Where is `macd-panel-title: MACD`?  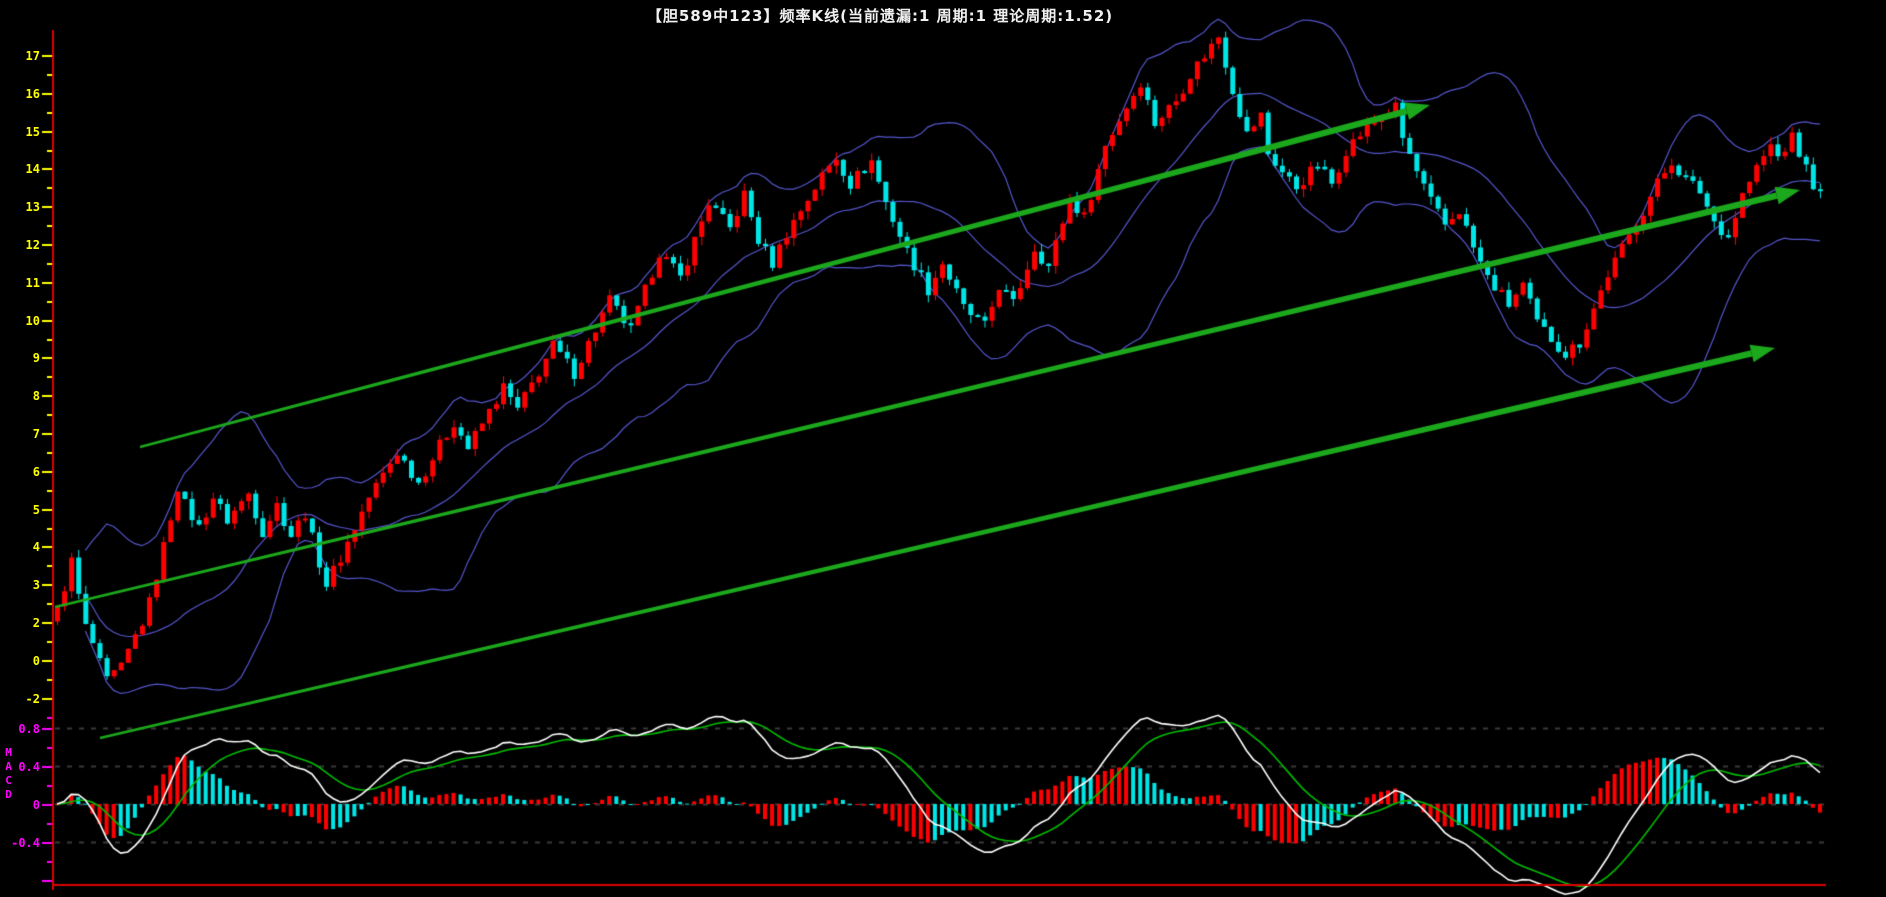 macd-panel-title: MACD is located at coordinates (8, 774).